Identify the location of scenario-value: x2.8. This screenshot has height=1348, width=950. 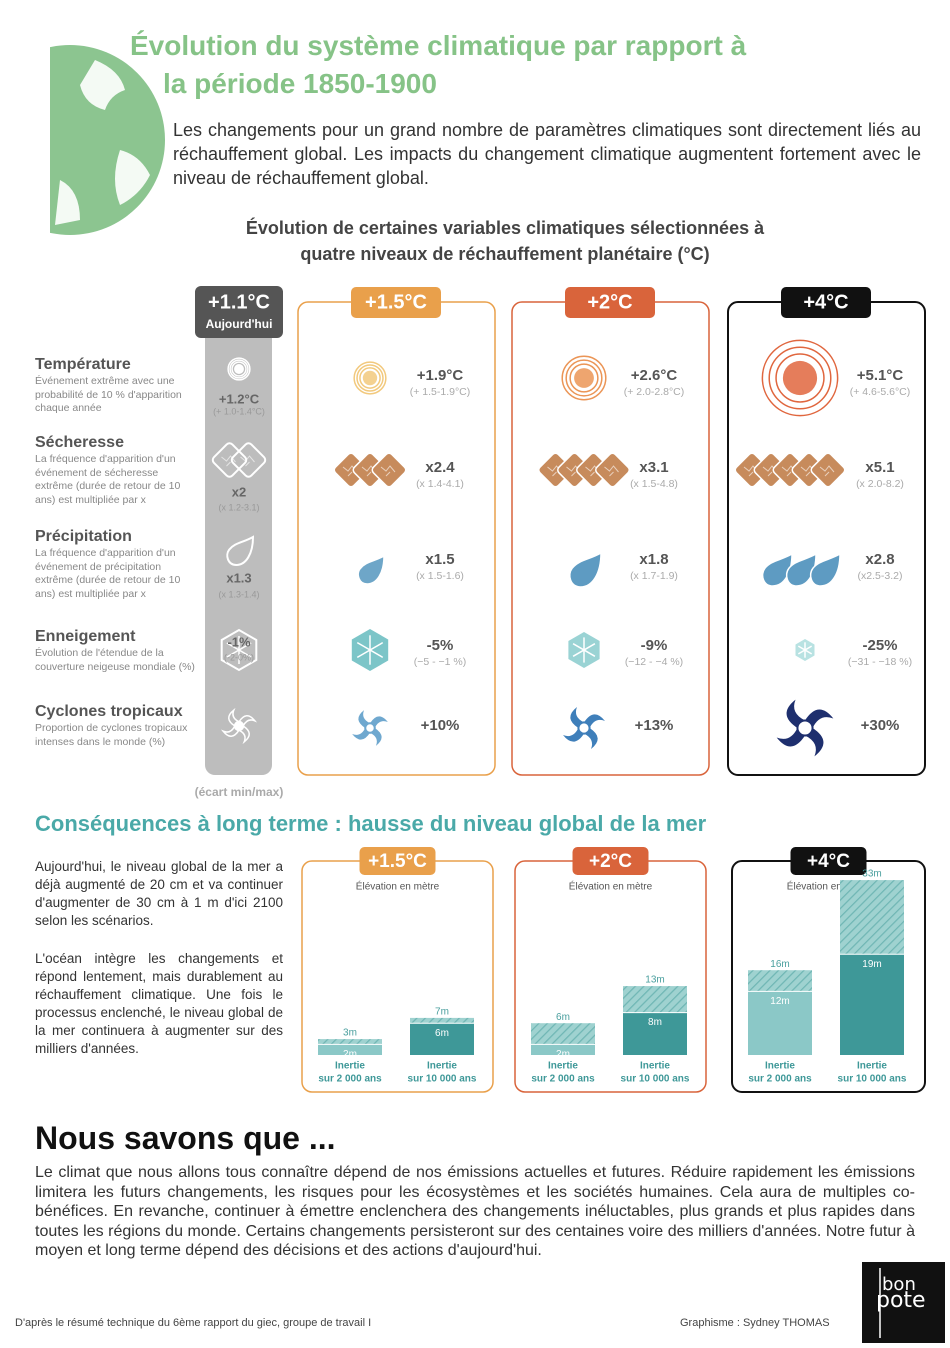
(879, 559).